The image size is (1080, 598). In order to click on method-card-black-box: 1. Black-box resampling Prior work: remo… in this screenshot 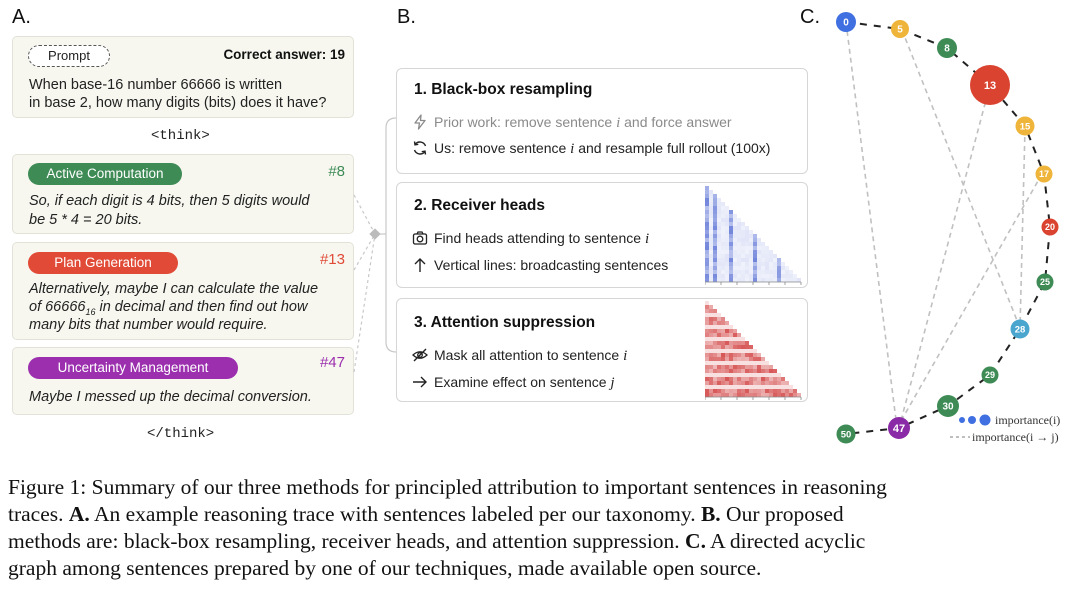, I will do `click(602, 121)`.